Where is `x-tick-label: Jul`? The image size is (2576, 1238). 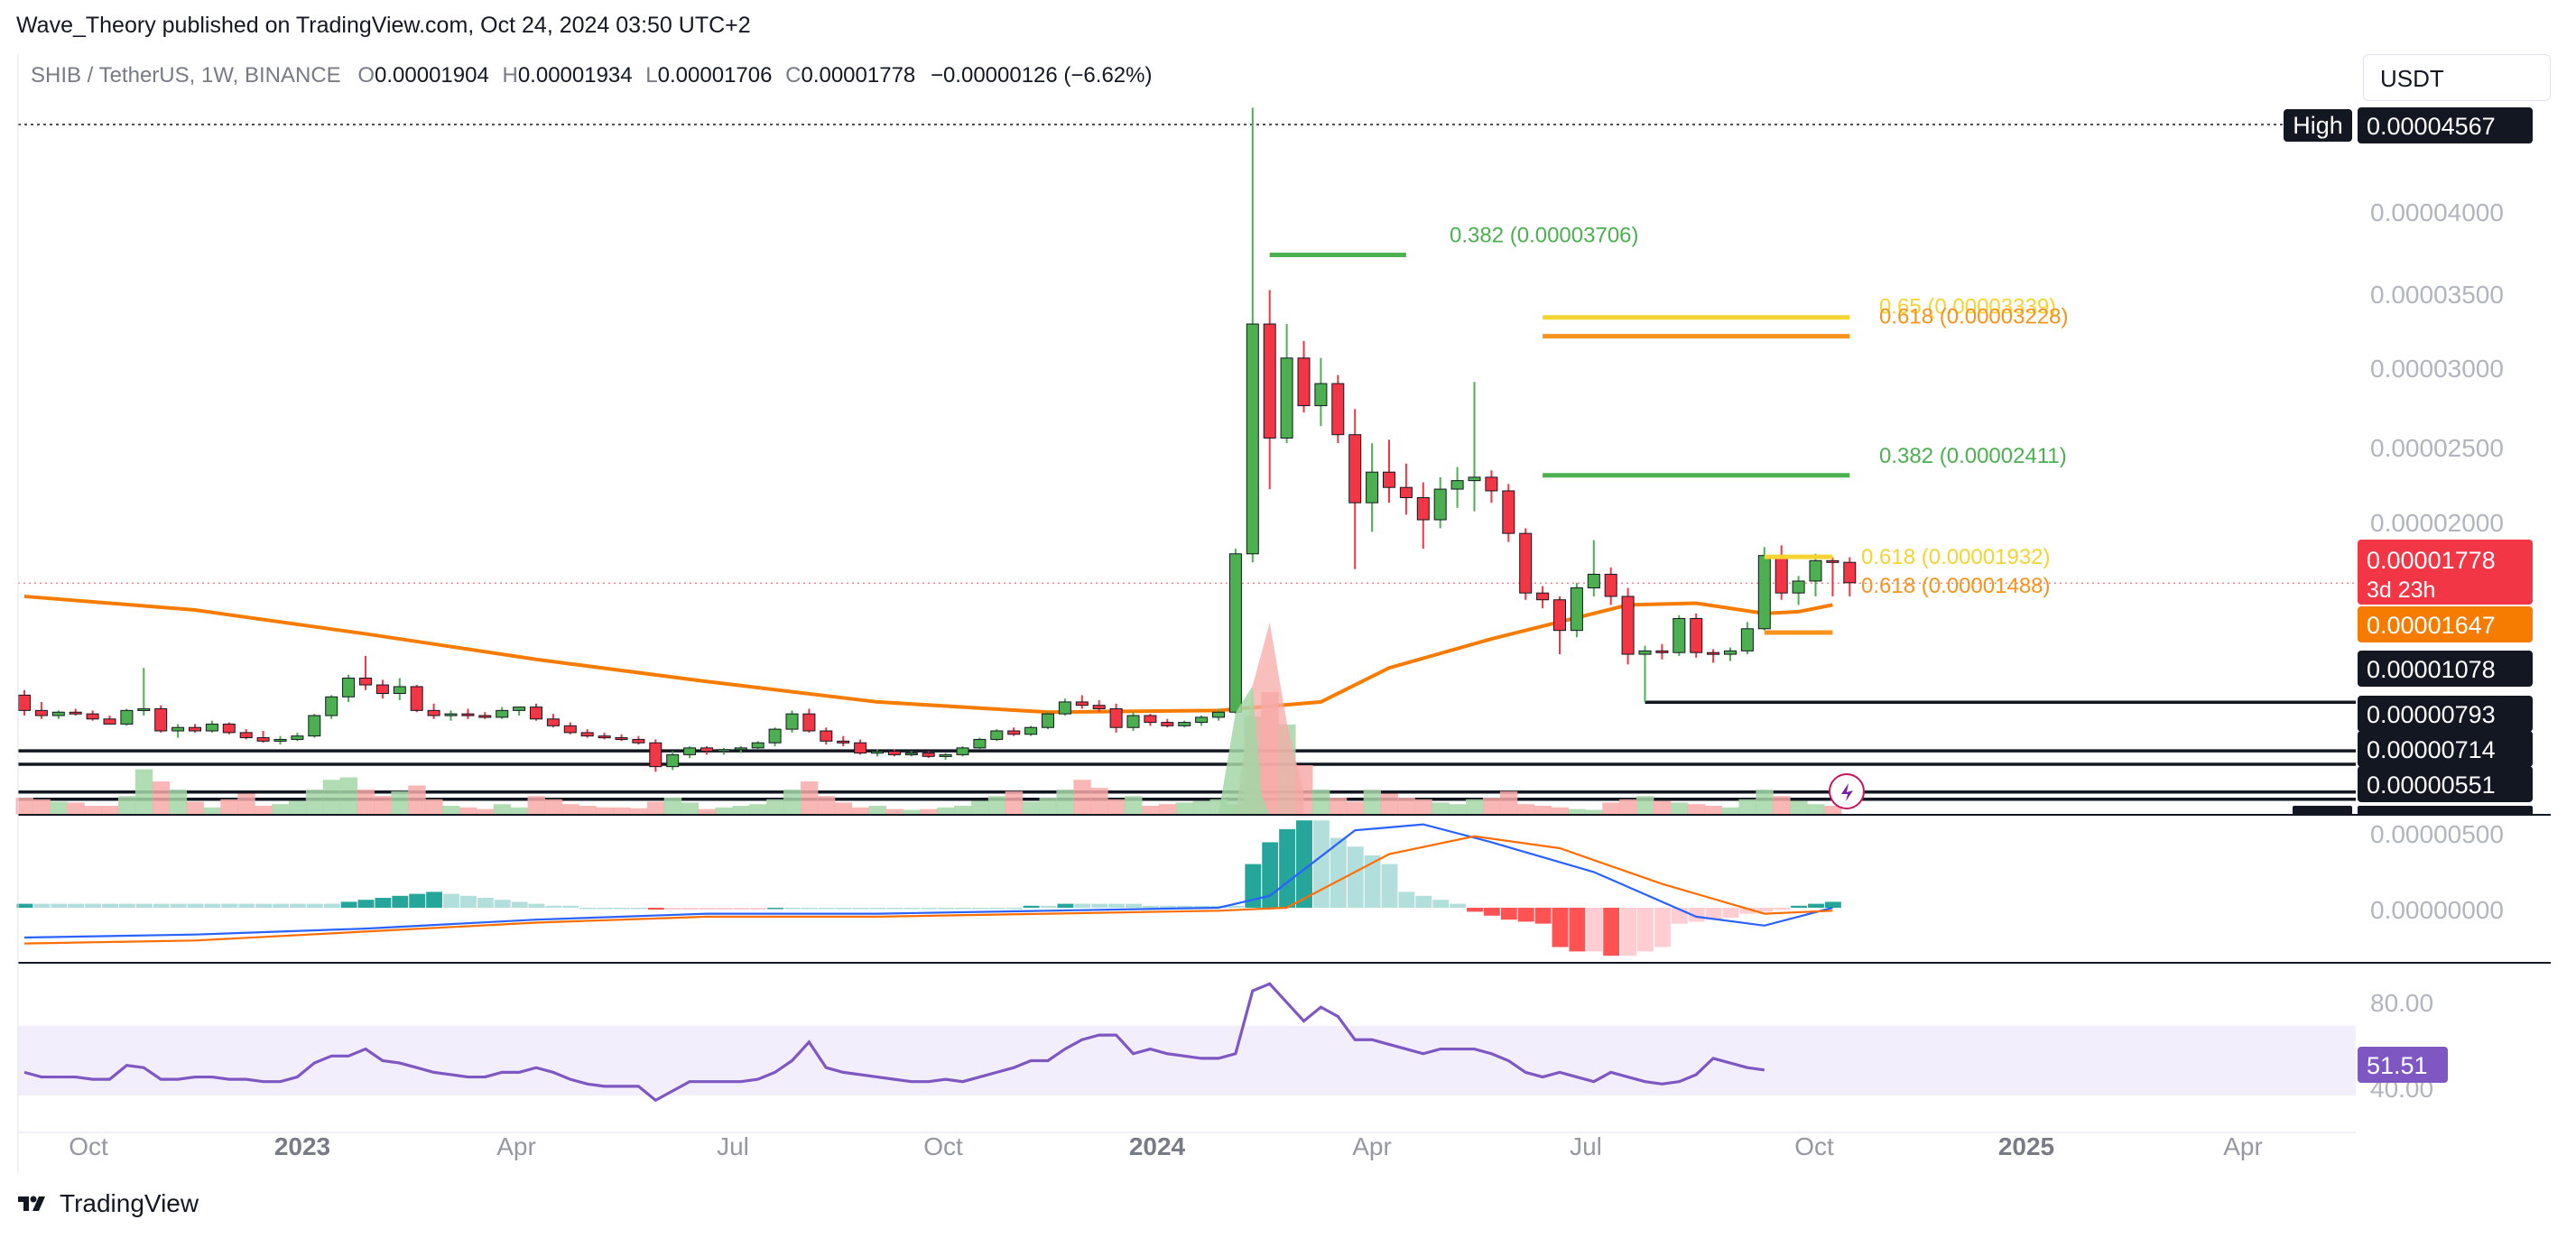
x-tick-label: Jul is located at coordinates (1586, 1146).